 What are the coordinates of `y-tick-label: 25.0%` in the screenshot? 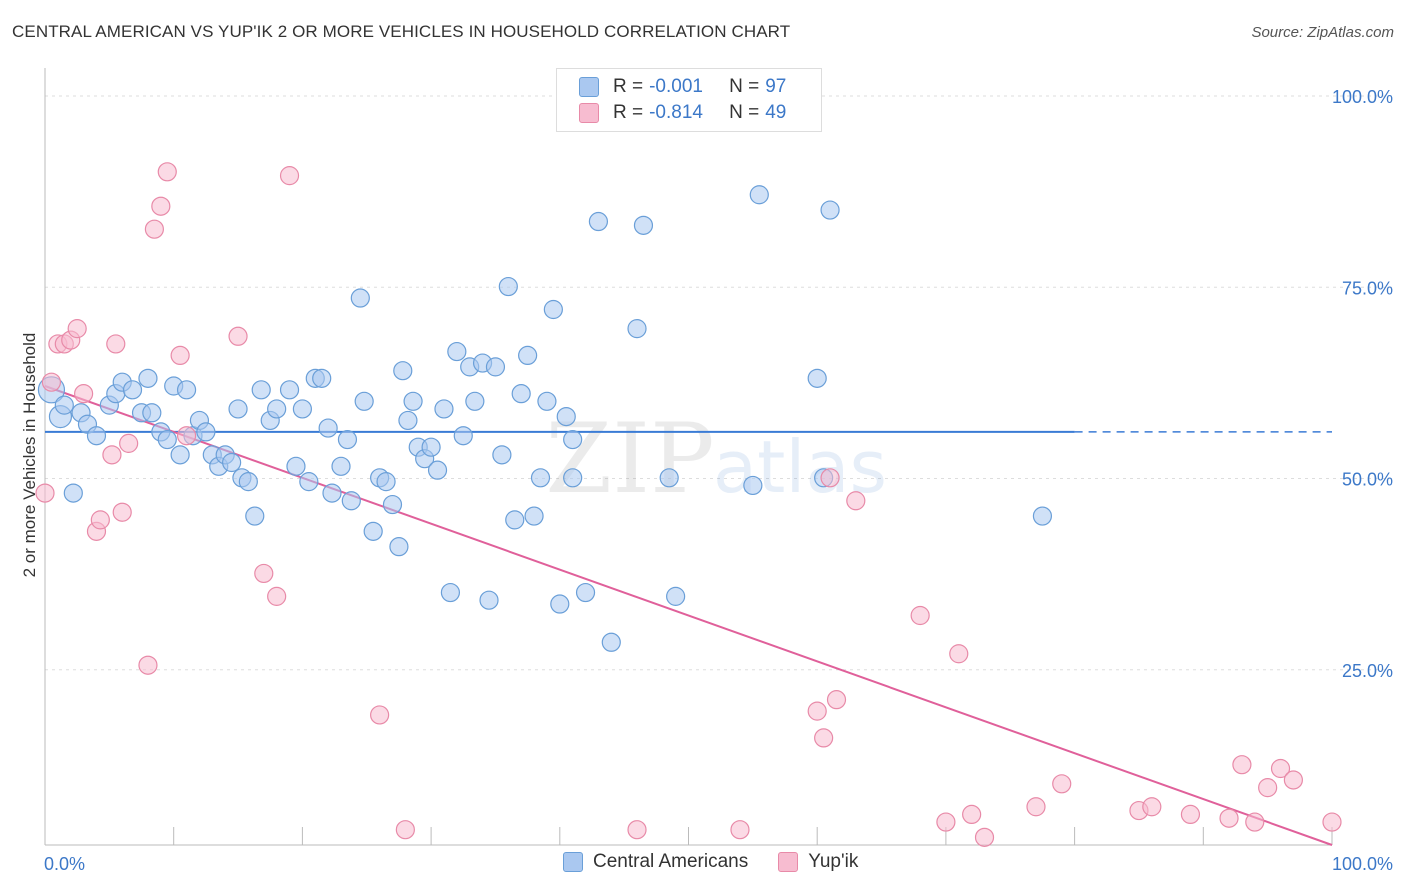 It's located at (1367, 671).